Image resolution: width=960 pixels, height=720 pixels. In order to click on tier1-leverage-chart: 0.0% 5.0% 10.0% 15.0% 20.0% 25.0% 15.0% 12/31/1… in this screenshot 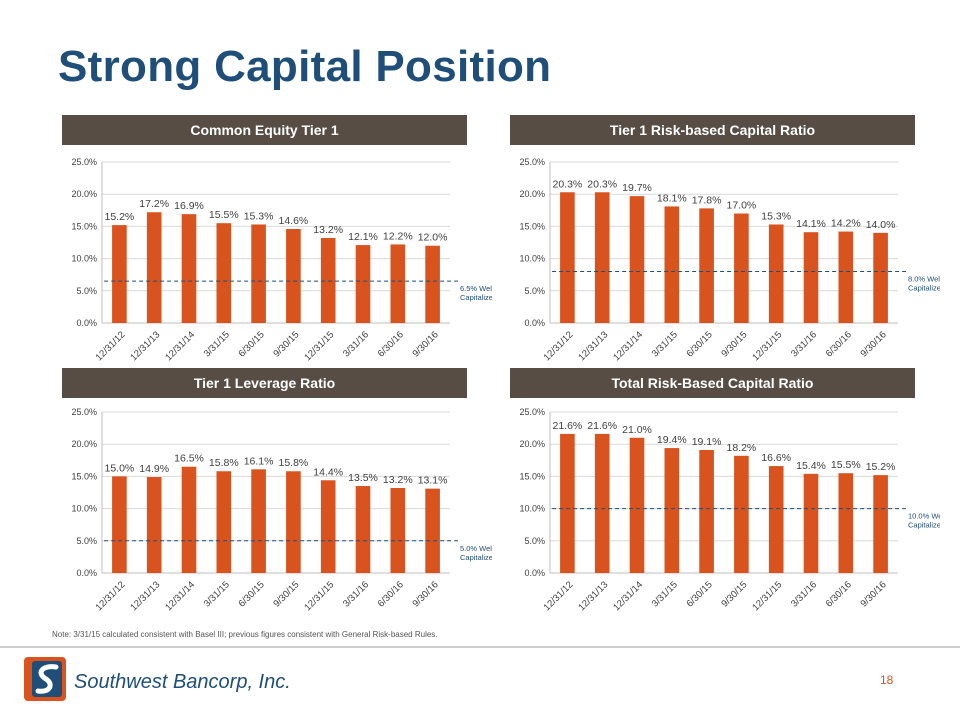, I will do `click(281, 510)`.